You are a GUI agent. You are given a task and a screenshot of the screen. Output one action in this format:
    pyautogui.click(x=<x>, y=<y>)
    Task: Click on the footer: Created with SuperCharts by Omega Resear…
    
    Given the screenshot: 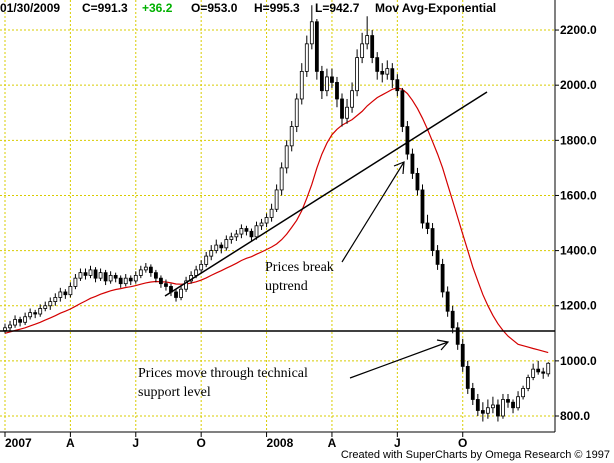 What is the action you would take?
    pyautogui.click(x=475, y=455)
    